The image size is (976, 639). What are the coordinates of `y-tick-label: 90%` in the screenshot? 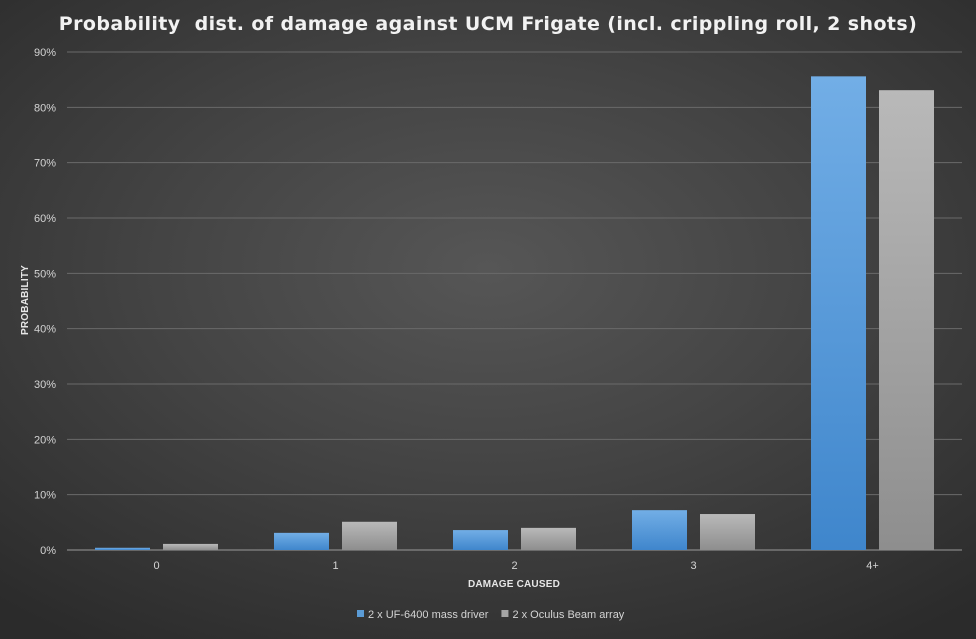 It's located at (45, 53).